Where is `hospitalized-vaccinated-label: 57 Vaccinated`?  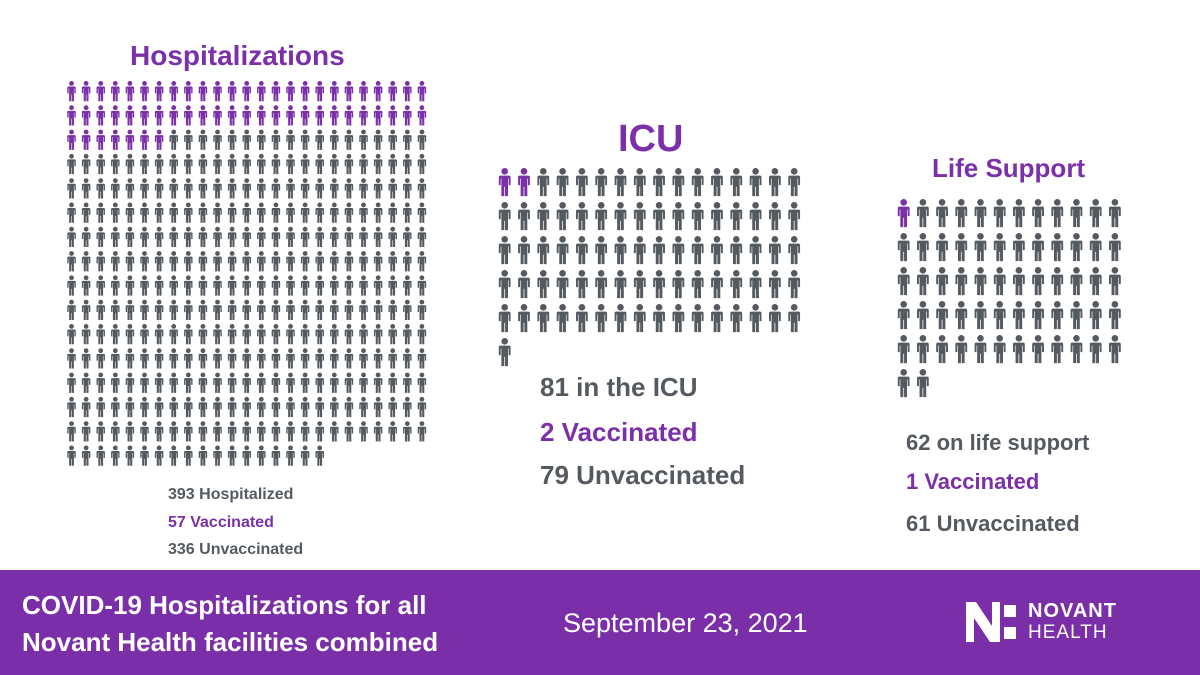 hospitalized-vaccinated-label: 57 Vaccinated is located at coordinates (221, 522).